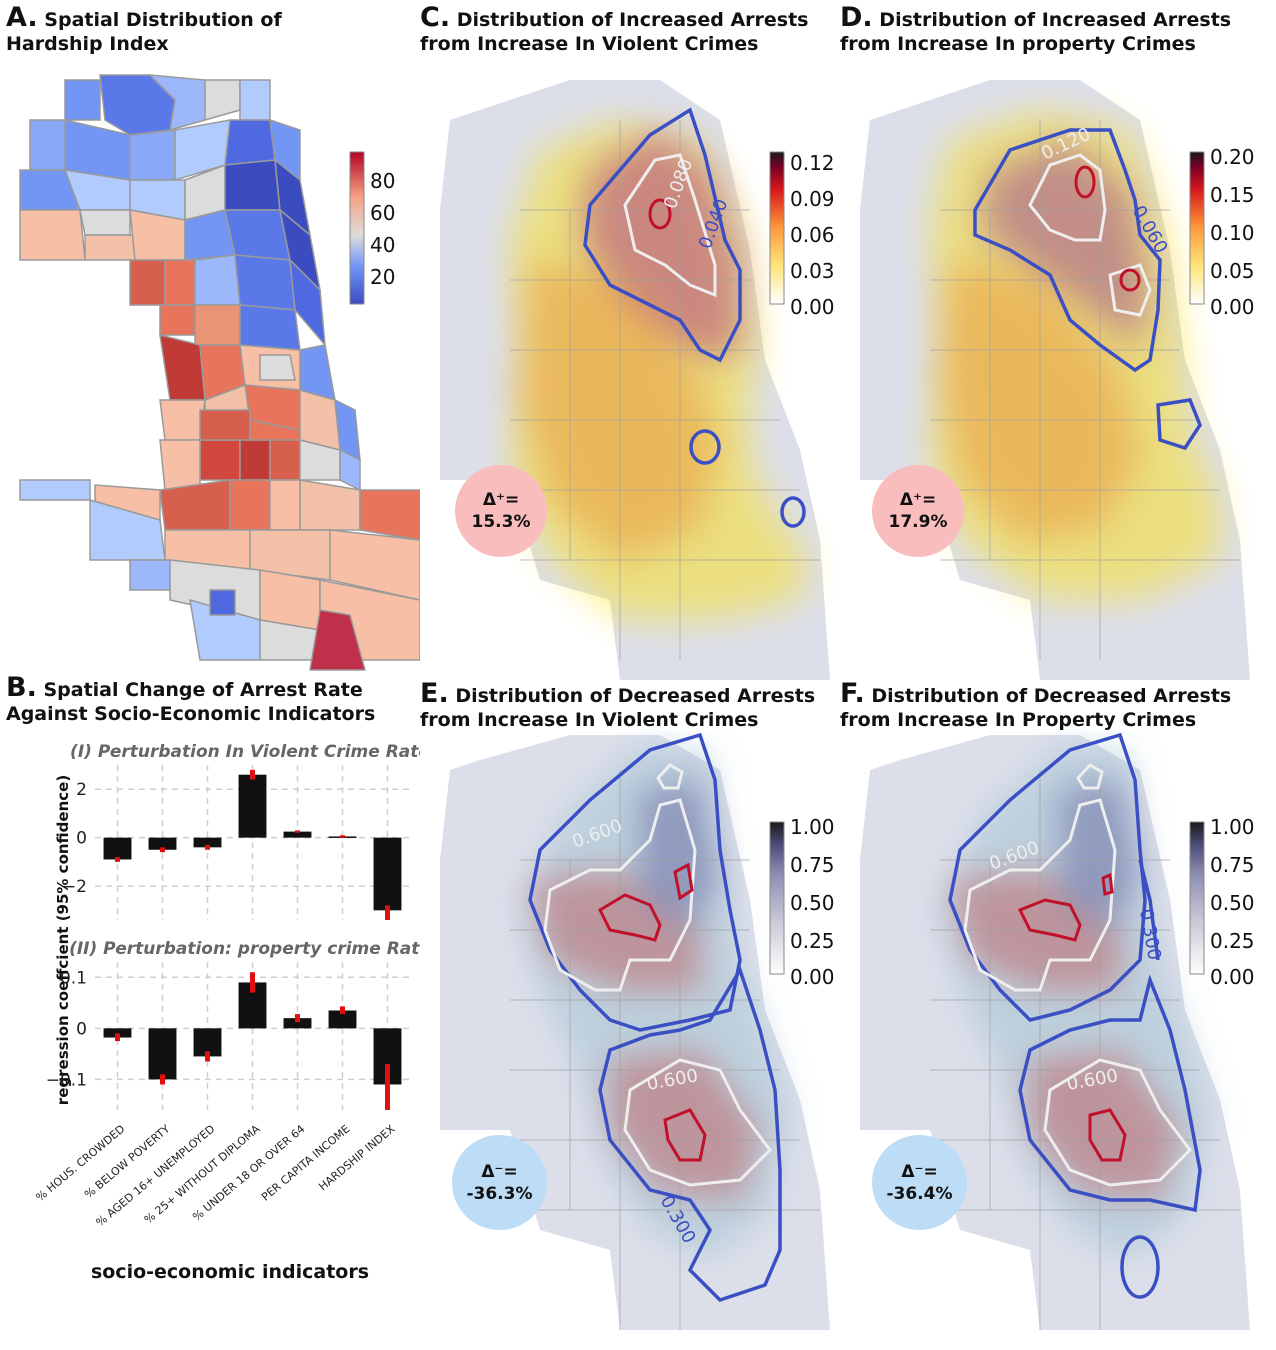  What do you see at coordinates (1232, 271) in the screenshot?
I see `colorbar-tick: 0.05` at bounding box center [1232, 271].